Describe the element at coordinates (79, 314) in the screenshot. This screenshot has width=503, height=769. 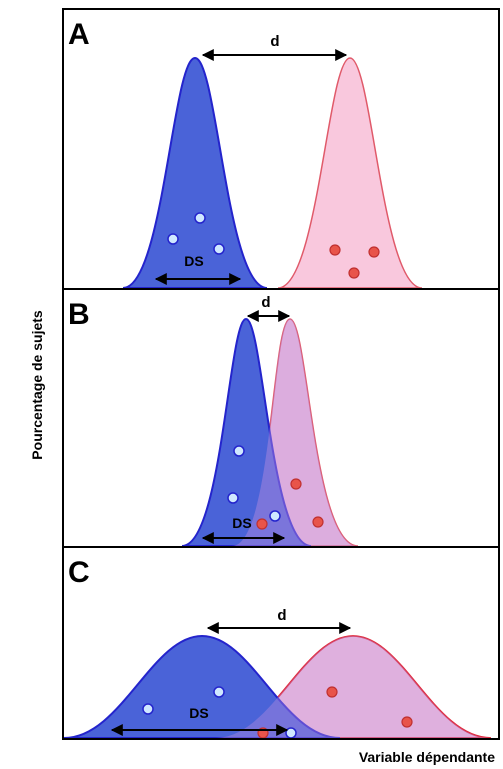
I see `panel-b-letter: B` at that location.